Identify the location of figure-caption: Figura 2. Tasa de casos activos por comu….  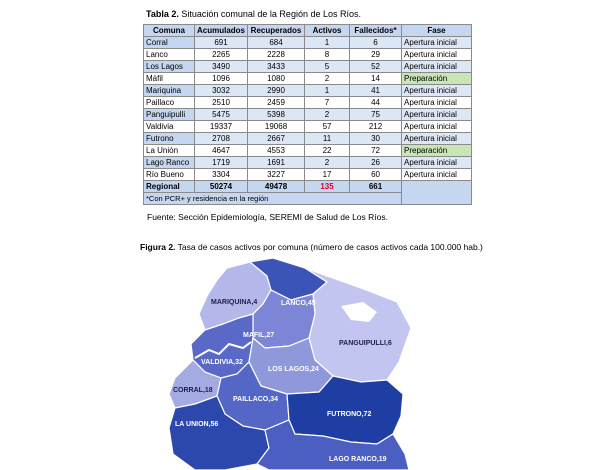
(311, 247).